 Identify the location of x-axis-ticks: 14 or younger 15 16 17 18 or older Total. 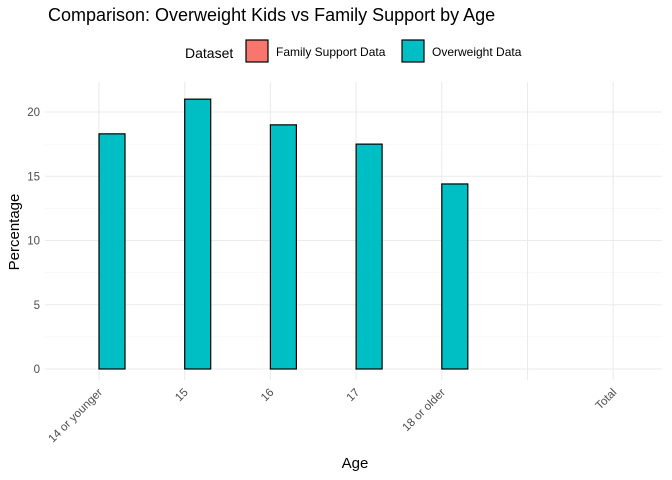
(332, 416).